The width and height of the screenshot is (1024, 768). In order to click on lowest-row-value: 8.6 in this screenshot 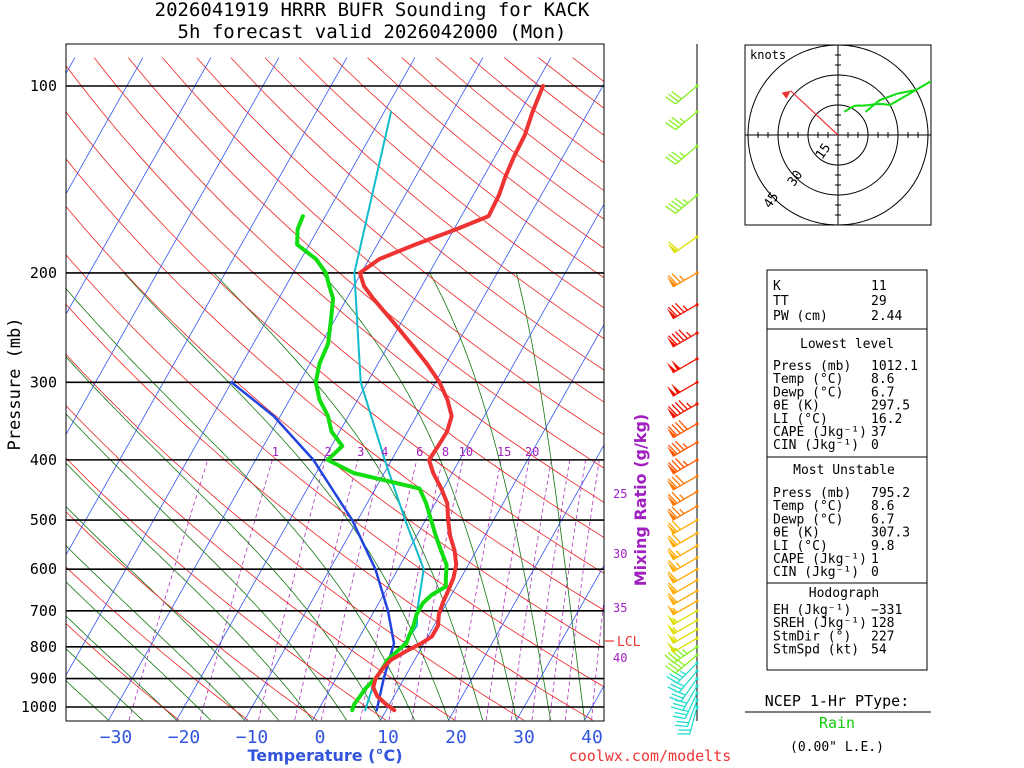, I will do `click(882, 379)`.